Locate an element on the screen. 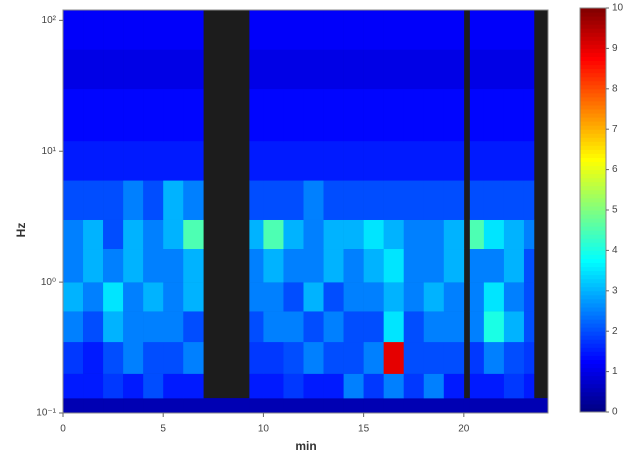 Image resolution: width=627 pixels, height=457 pixels. x-tick-label: 5 is located at coordinates (163, 429).